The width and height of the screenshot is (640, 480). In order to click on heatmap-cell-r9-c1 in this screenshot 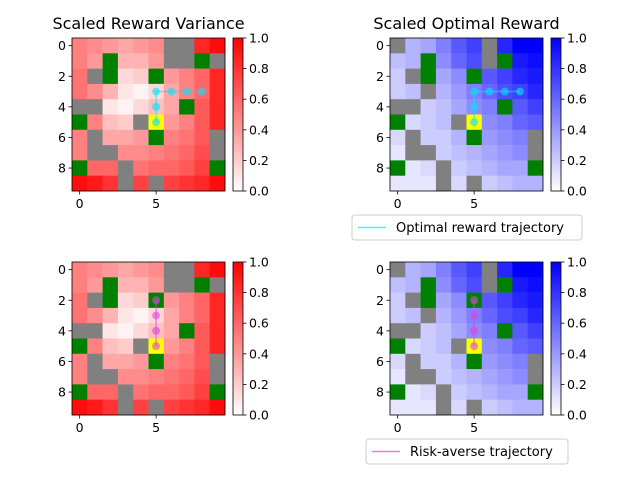, I will do `click(413, 407)`.